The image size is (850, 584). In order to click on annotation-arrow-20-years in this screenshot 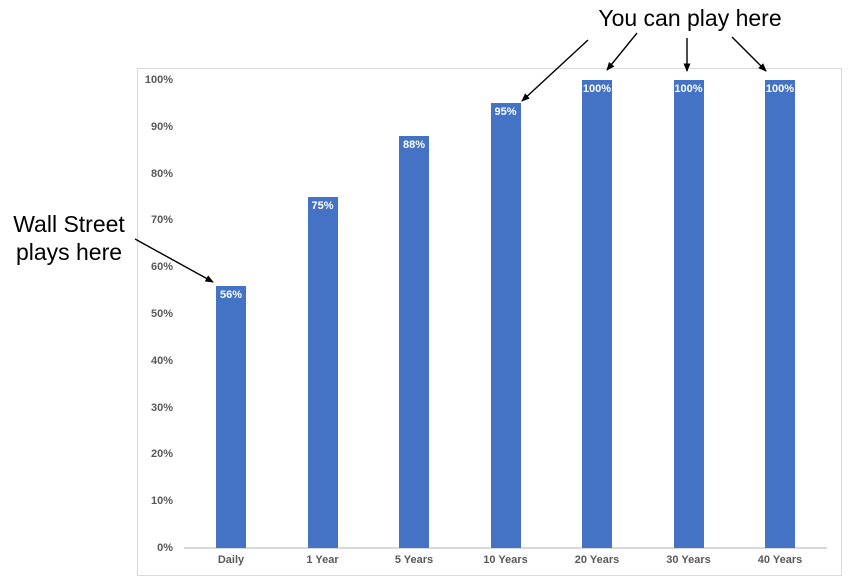, I will do `click(622, 51)`.